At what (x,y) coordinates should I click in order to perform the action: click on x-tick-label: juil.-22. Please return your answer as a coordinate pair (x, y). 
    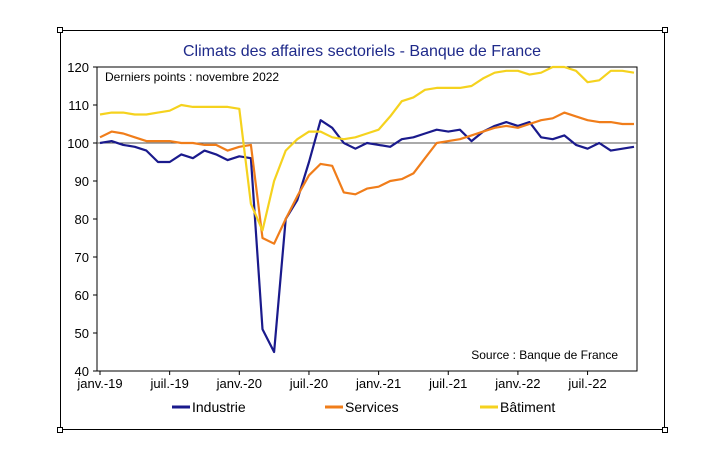
    Looking at the image, I should click on (586, 383).